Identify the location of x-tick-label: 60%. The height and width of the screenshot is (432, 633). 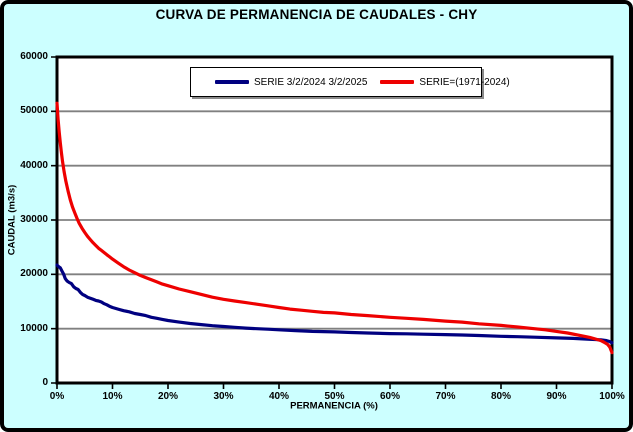
(389, 396).